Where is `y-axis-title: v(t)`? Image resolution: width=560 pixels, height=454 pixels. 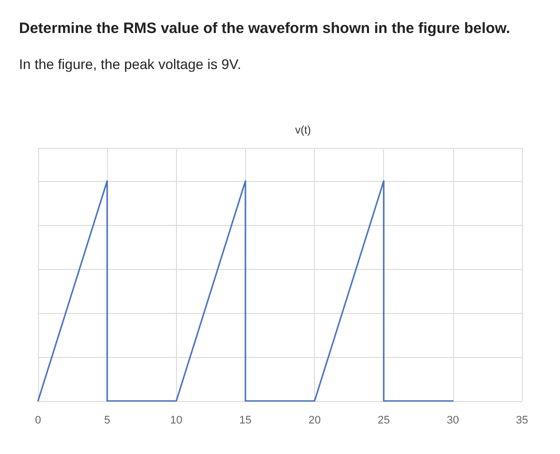
y-axis-title: v(t) is located at coordinates (303, 130).